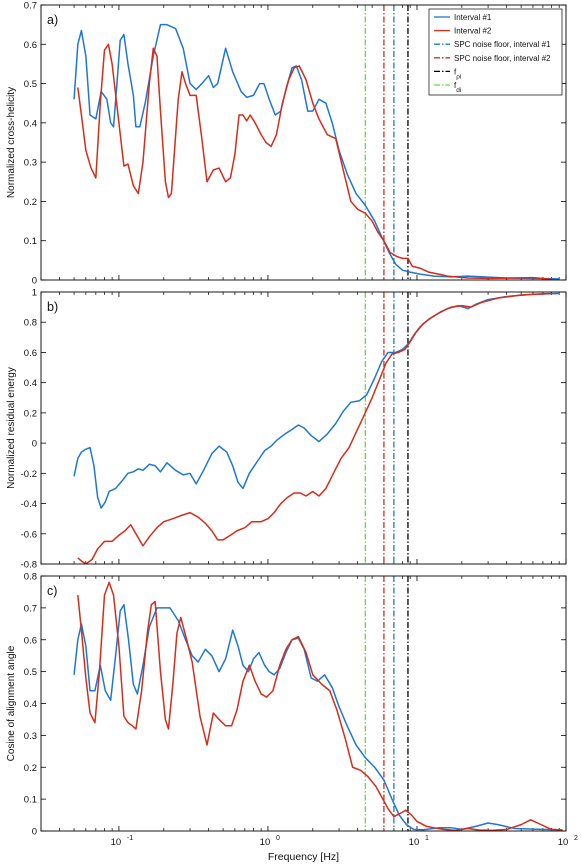 The height and width of the screenshot is (866, 582). I want to click on legend-label: Interval #1, so click(473, 17).